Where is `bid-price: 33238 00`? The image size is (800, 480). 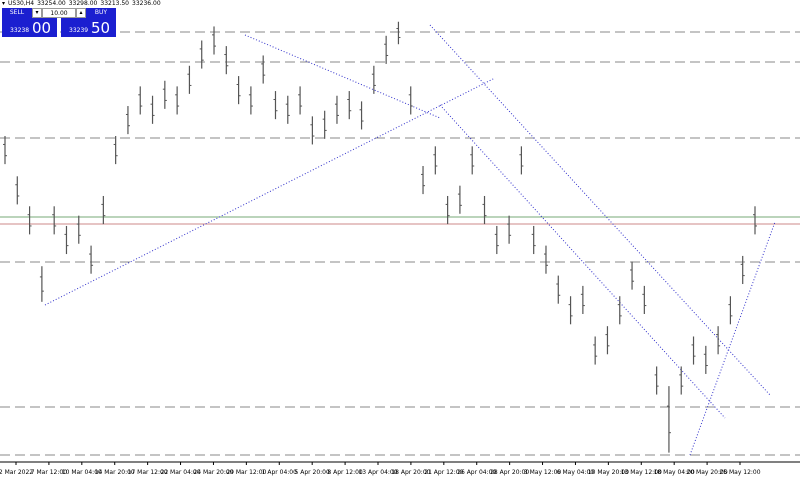 bid-price: 33238 00 is located at coordinates (29, 27).